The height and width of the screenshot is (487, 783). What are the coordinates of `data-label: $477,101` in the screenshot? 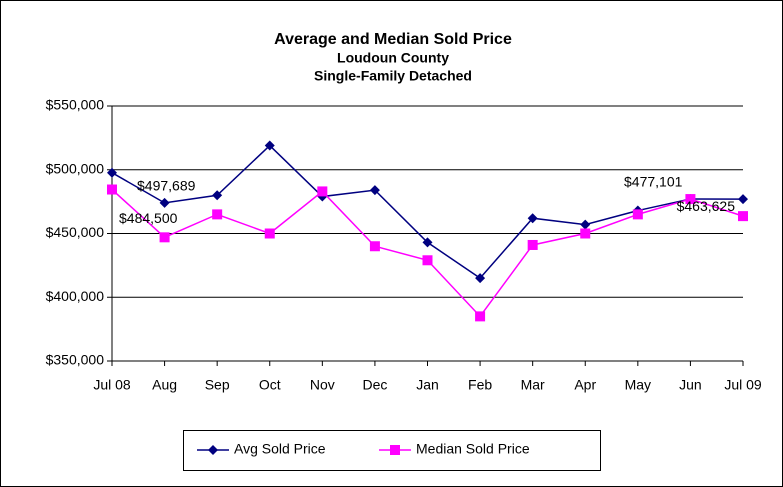 It's located at (653, 182).